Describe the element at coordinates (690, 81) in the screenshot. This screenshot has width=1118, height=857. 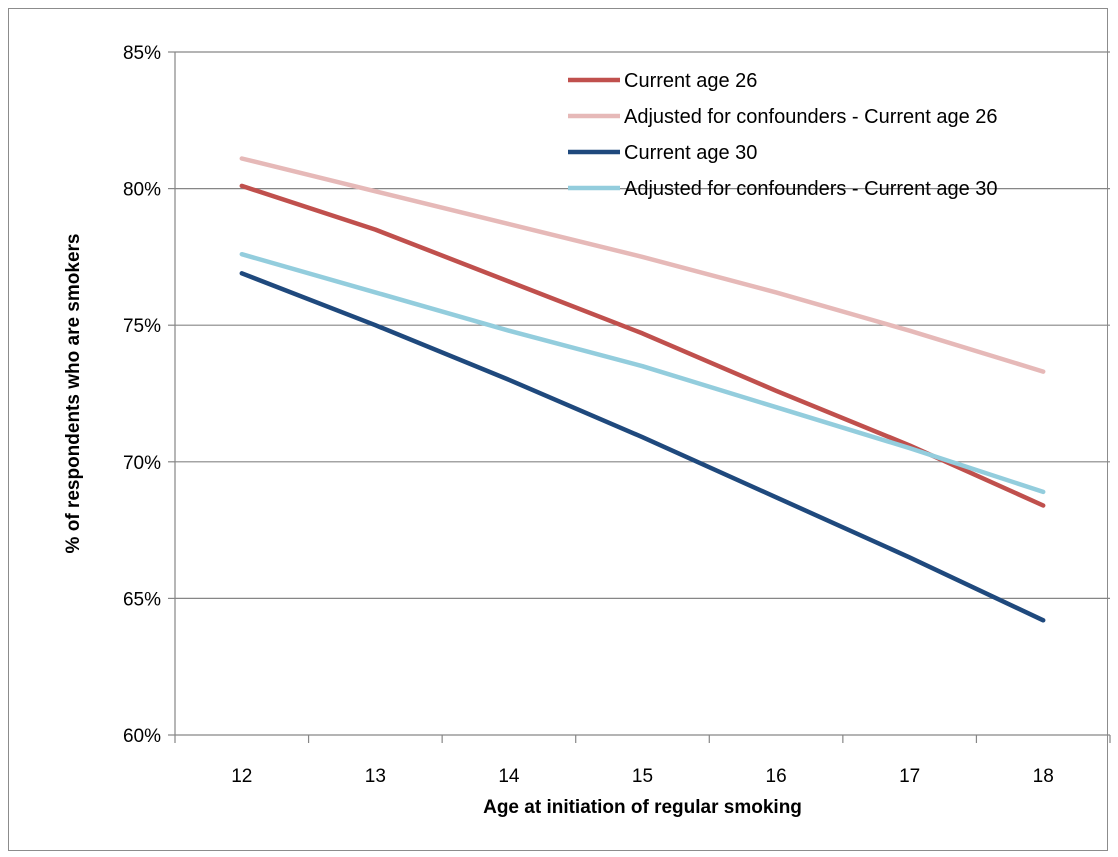
I see `legend-label: Current age 26` at that location.